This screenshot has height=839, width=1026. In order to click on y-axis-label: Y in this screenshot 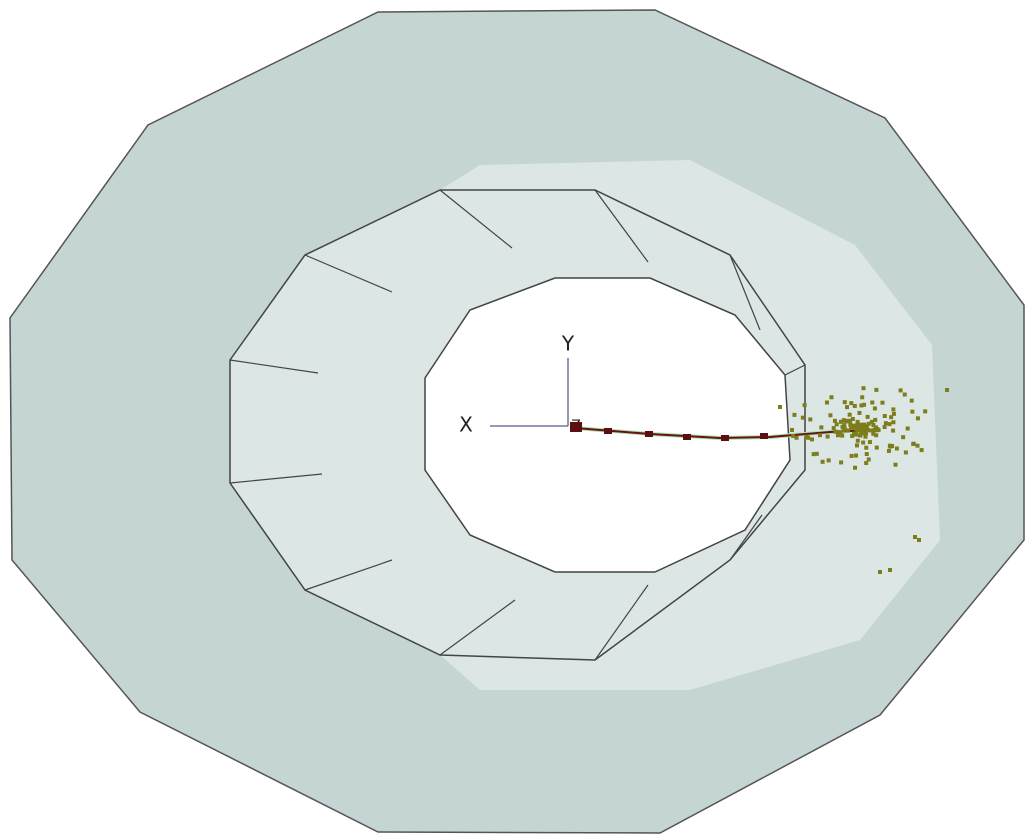, I will do `click(568, 344)`.